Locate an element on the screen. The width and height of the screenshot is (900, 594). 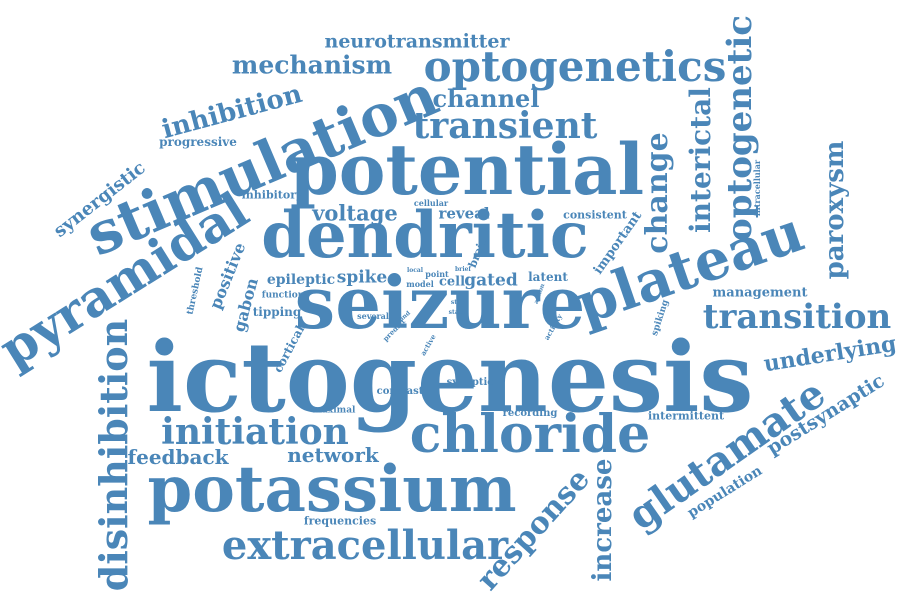
cloud-word: neurotransmitter is located at coordinates (417, 41).